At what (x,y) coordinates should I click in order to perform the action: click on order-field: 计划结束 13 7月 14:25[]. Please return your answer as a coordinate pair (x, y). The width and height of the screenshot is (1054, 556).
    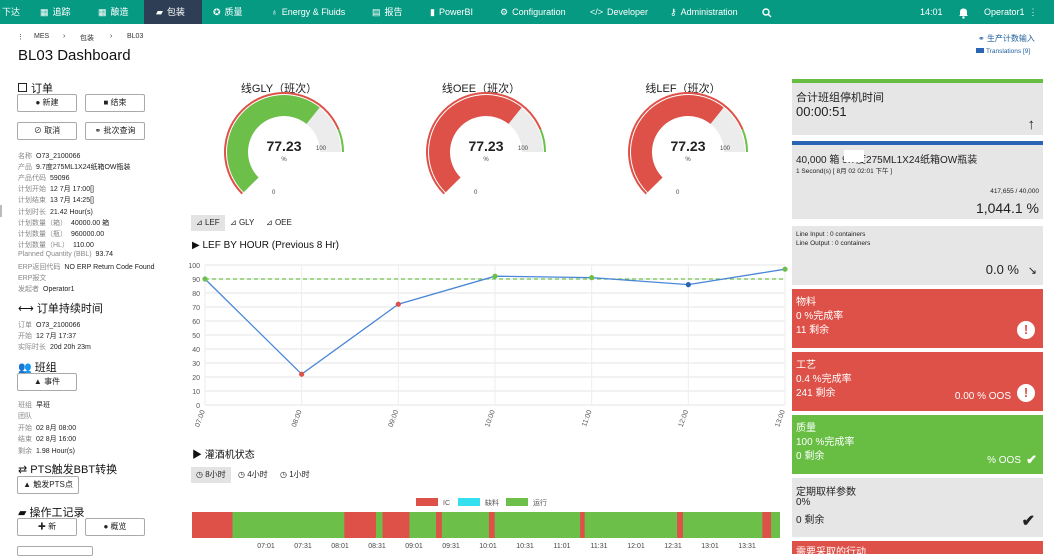
    Looking at the image, I should click on (56, 200).